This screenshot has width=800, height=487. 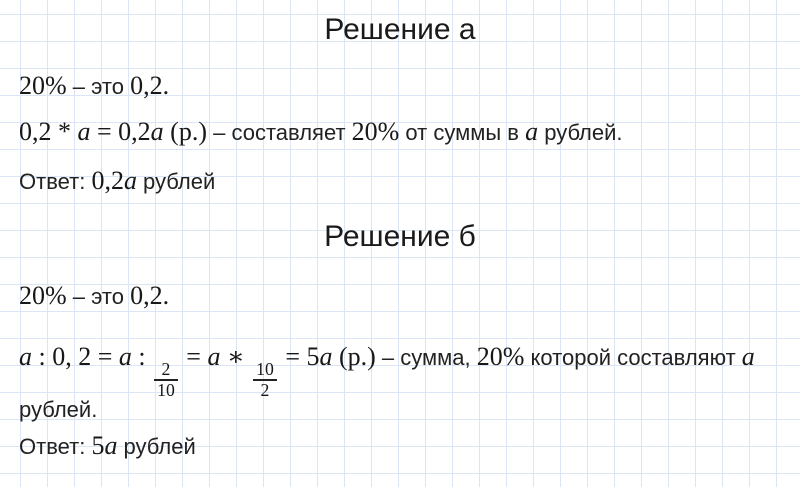 I want to click on fraction-numerator: 10, so click(x=265, y=368).